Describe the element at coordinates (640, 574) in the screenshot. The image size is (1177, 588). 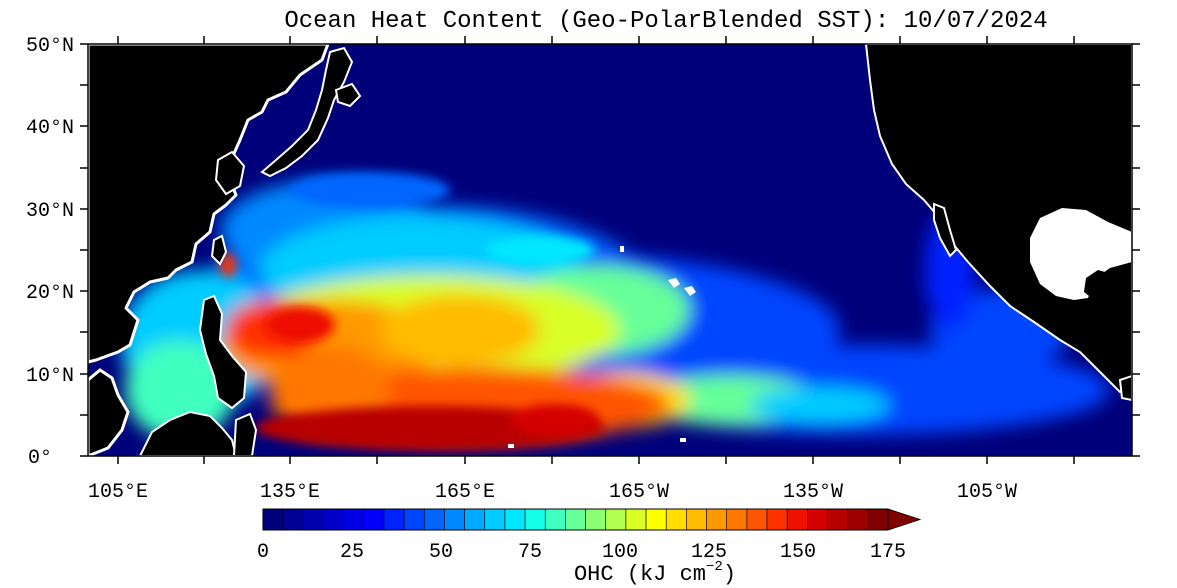
I see `unit-main: OHC (kJ cm` at that location.